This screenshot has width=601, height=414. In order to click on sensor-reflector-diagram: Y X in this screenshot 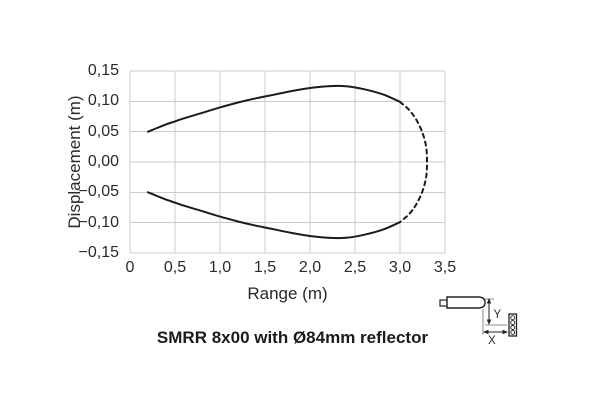, I will do `click(478, 321)`.